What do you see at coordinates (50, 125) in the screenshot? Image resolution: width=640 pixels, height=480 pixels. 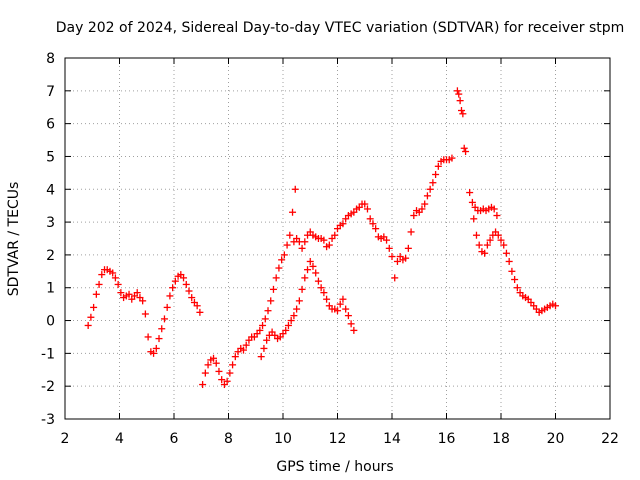 I see `y-tick-label: 6` at bounding box center [50, 125].